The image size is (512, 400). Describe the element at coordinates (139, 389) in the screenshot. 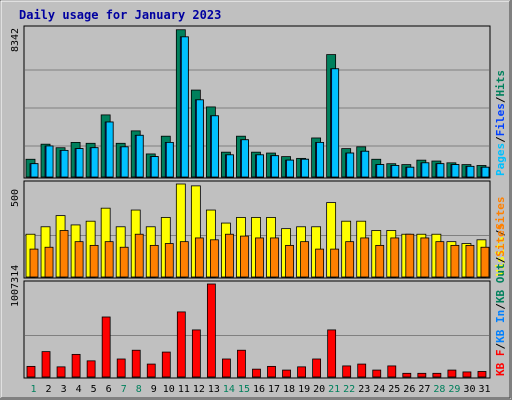

I see `day-label-8: 8` at that location.